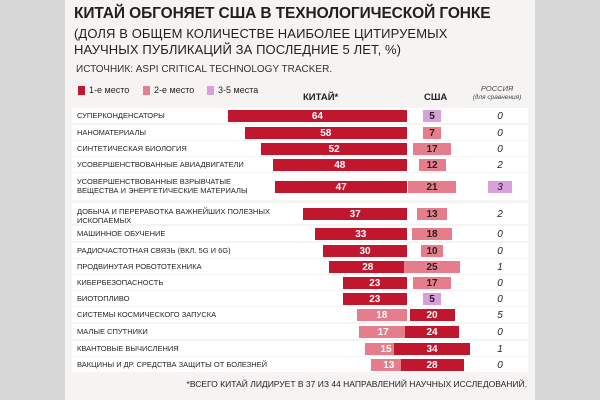 This screenshot has width=600, height=400. What do you see at coordinates (121, 115) in the screenshot?
I see `row-label: СУПЕРКОНДЕНСАТОРЫ` at bounding box center [121, 115].